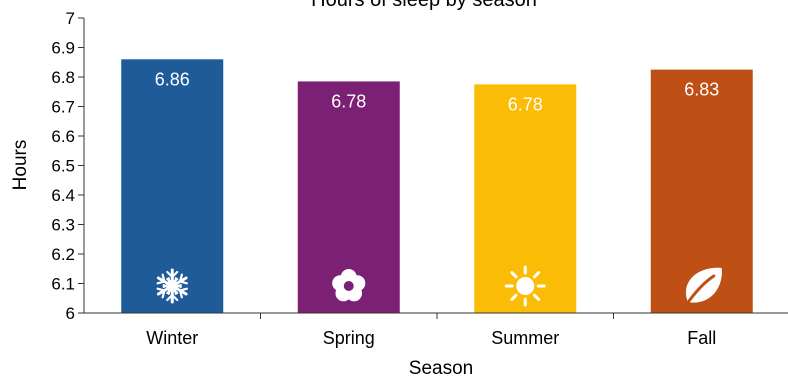 The width and height of the screenshot is (788, 386). I want to click on x-tick-label: Summer, so click(525, 338).